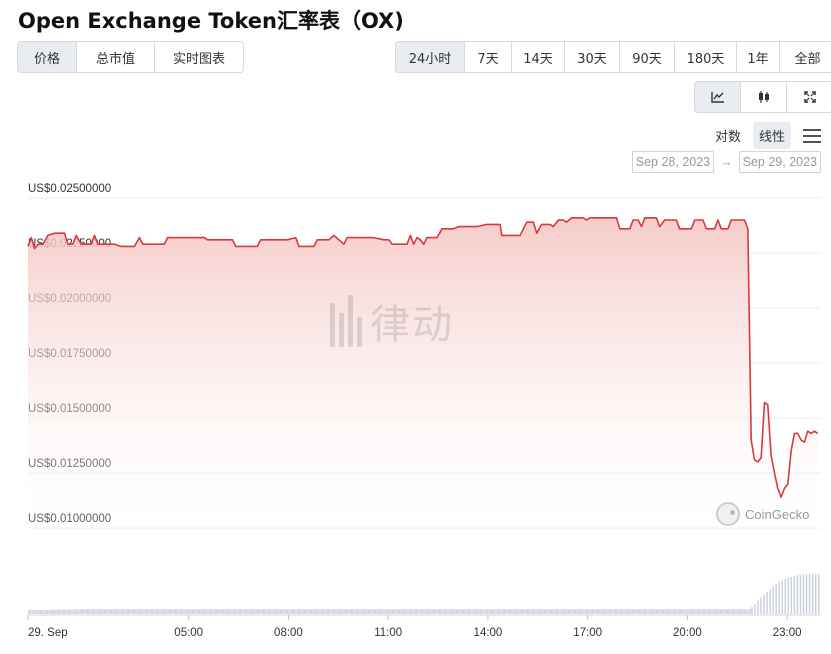 The height and width of the screenshot is (654, 831). What do you see at coordinates (647, 57) in the screenshot?
I see `range-90d: 90天` at bounding box center [647, 57].